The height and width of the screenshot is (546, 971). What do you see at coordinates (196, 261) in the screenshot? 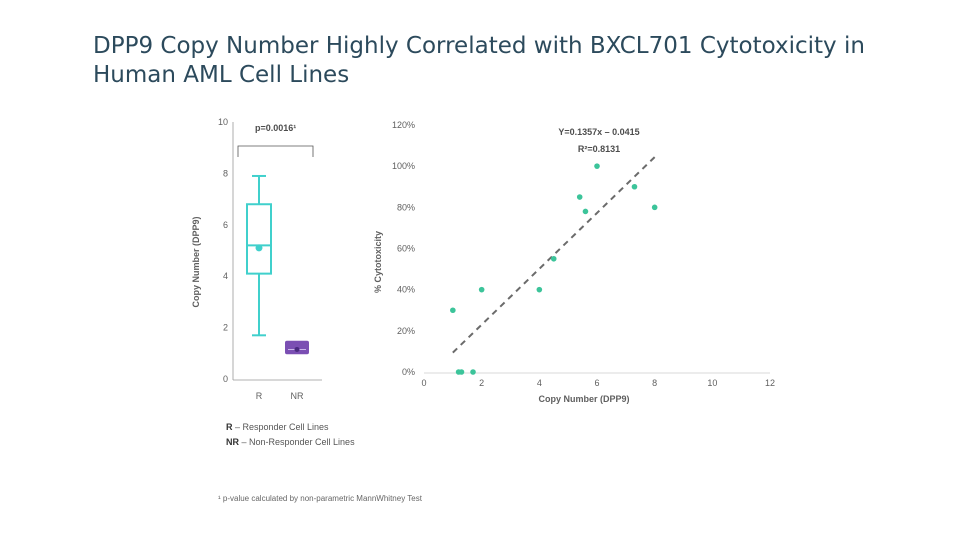
I see `box-y-axis-label: Copy Number (DPP9)` at bounding box center [196, 261].